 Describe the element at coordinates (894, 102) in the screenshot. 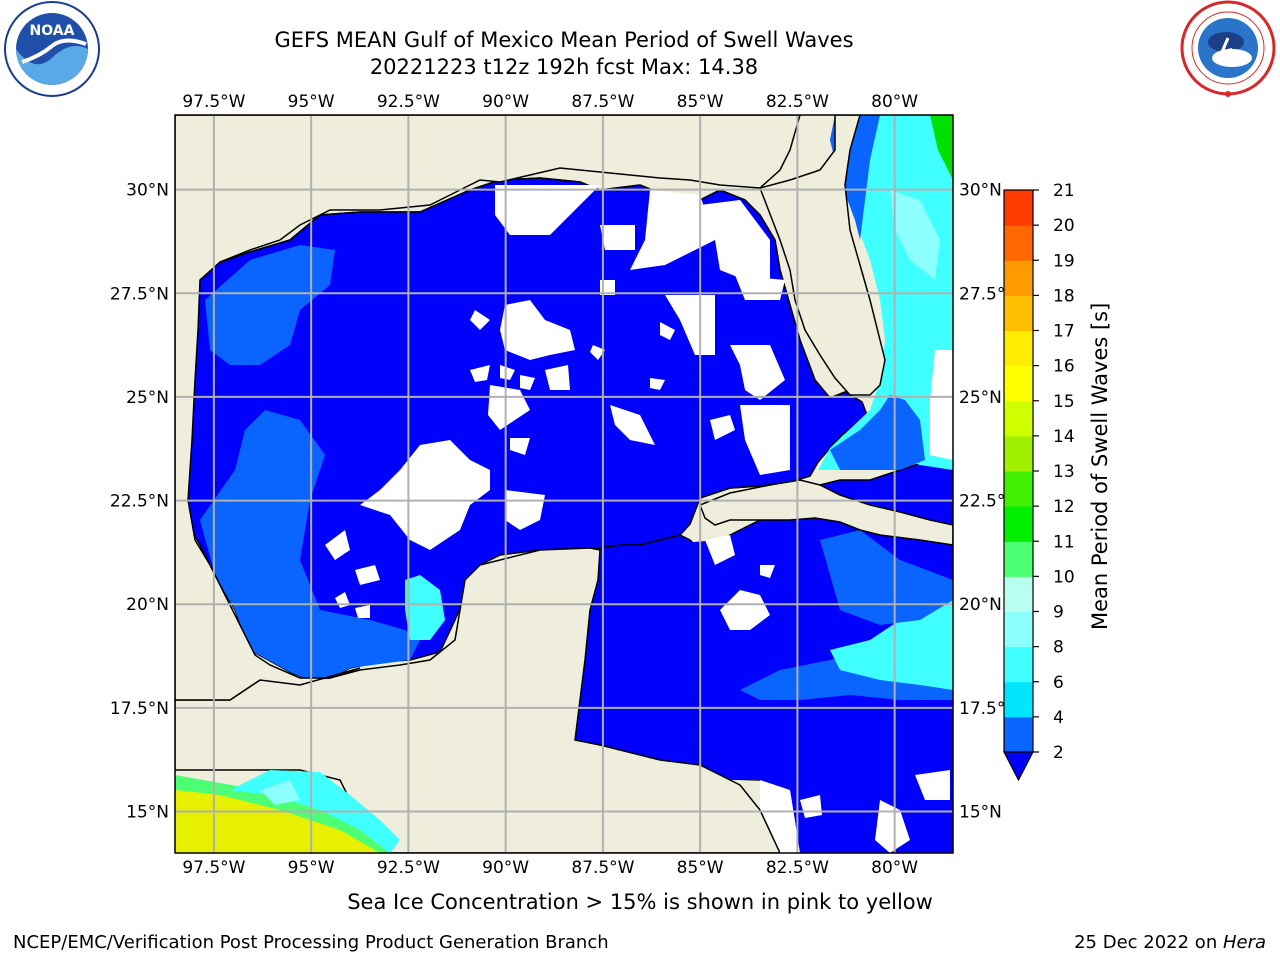

I see `x-tick-top-7: 80°W` at that location.